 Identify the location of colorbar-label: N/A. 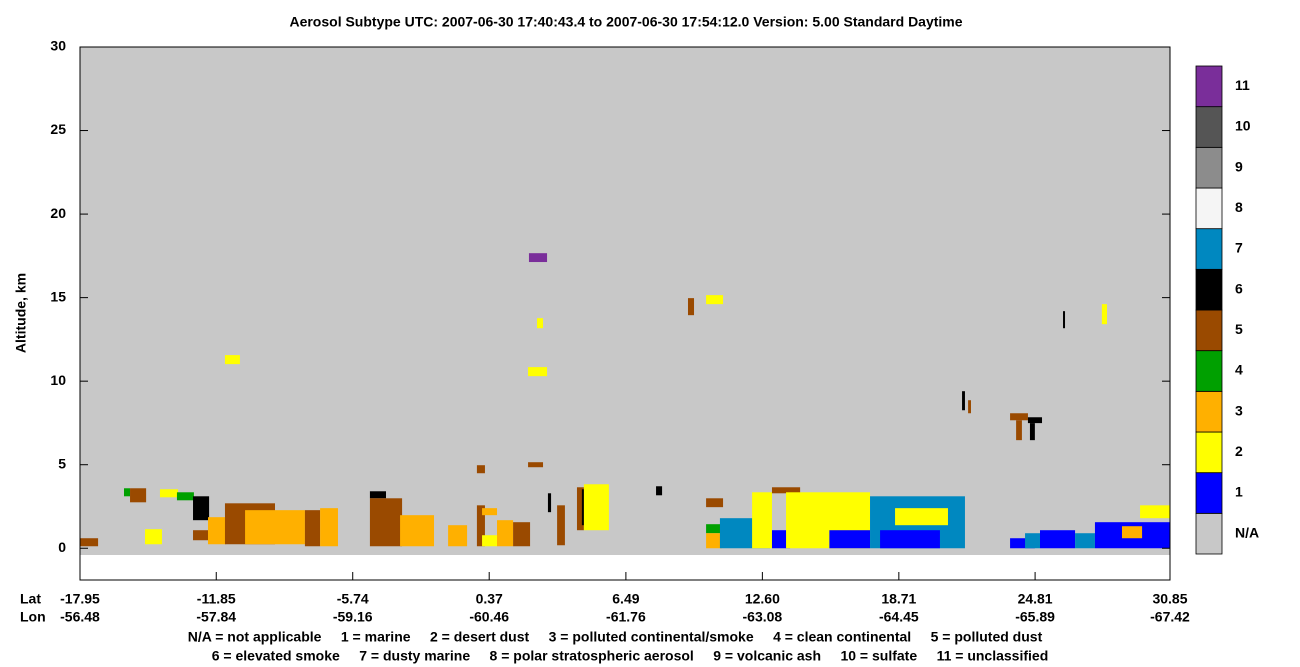
(1247, 532).